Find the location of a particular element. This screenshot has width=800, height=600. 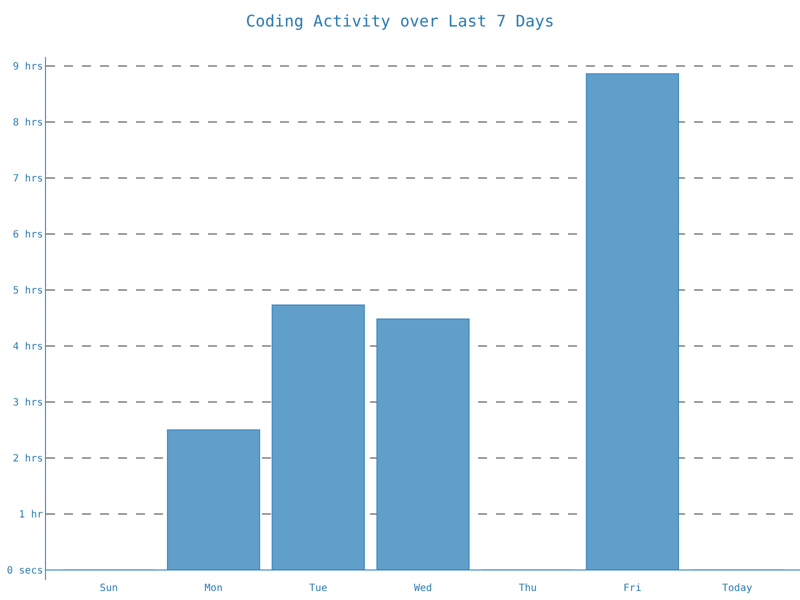

x-tick-label: Wed is located at coordinates (423, 588).